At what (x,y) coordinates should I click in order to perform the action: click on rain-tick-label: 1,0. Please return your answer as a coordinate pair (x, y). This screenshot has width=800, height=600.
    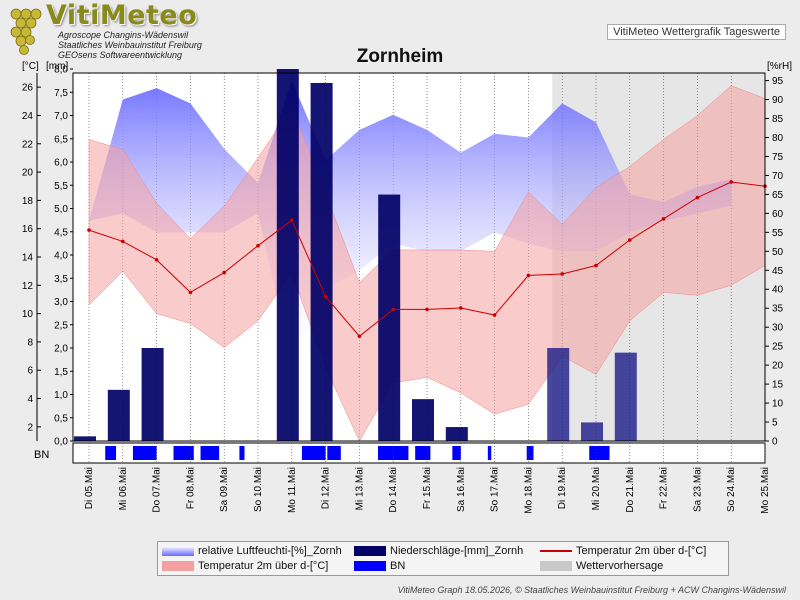
    Looking at the image, I should click on (61, 395).